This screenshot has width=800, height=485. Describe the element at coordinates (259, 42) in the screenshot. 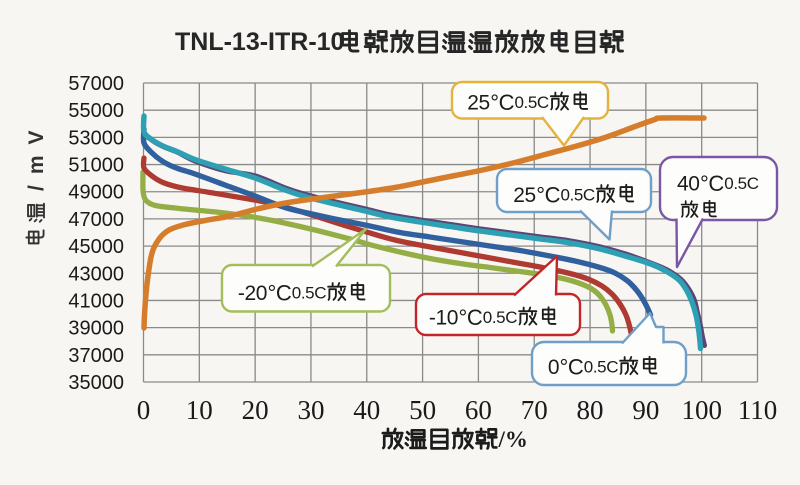

I see `svg-text: TNL-13-ITR-10` at that location.